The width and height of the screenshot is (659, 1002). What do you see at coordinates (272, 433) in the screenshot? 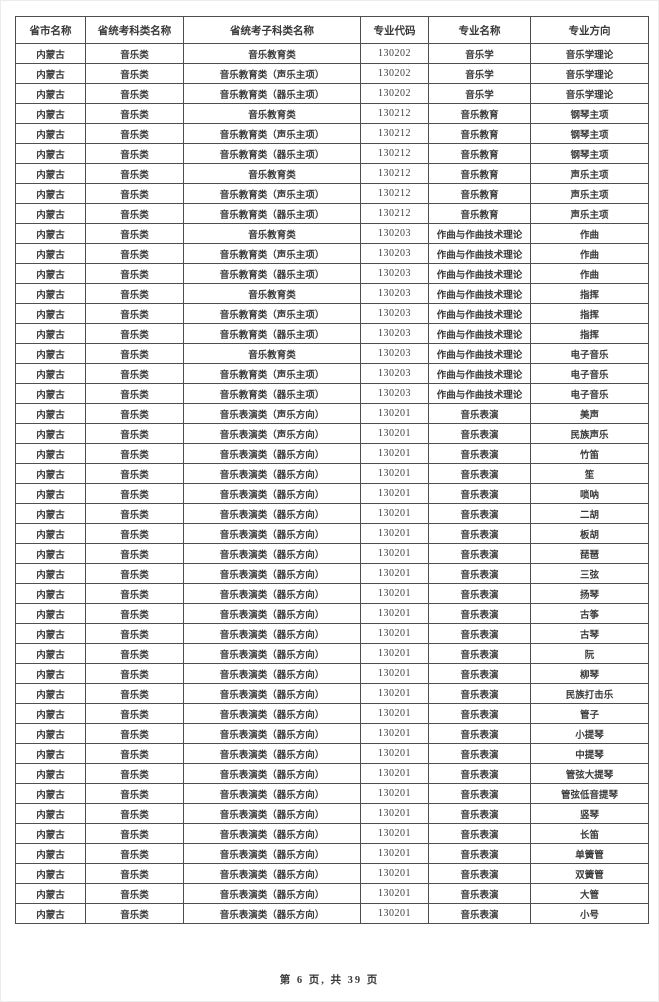
I see `table-cell: 音乐表演类（声乐方向）` at bounding box center [272, 433].